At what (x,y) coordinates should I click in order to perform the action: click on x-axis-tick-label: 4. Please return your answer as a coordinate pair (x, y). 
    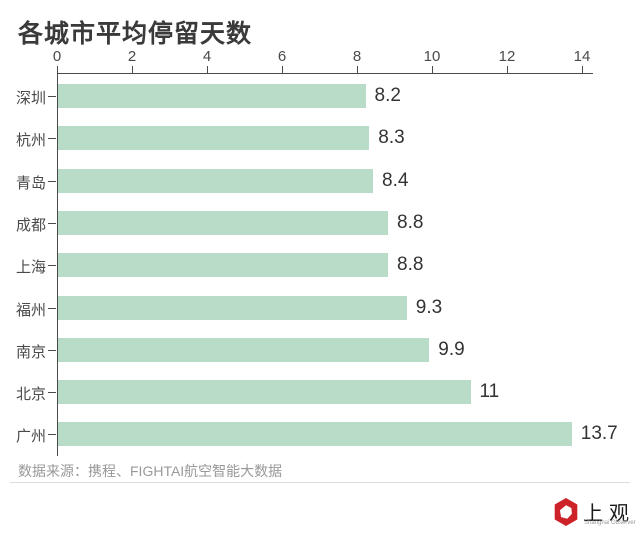
    Looking at the image, I should click on (207, 56).